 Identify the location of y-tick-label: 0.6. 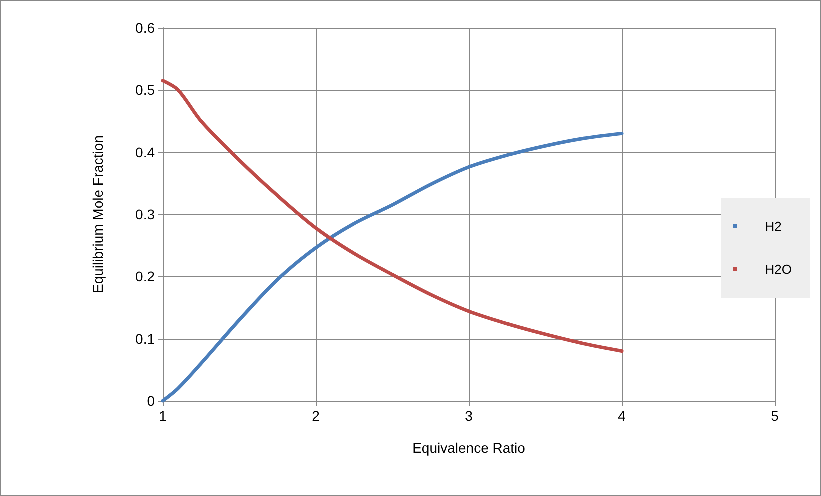
(146, 28).